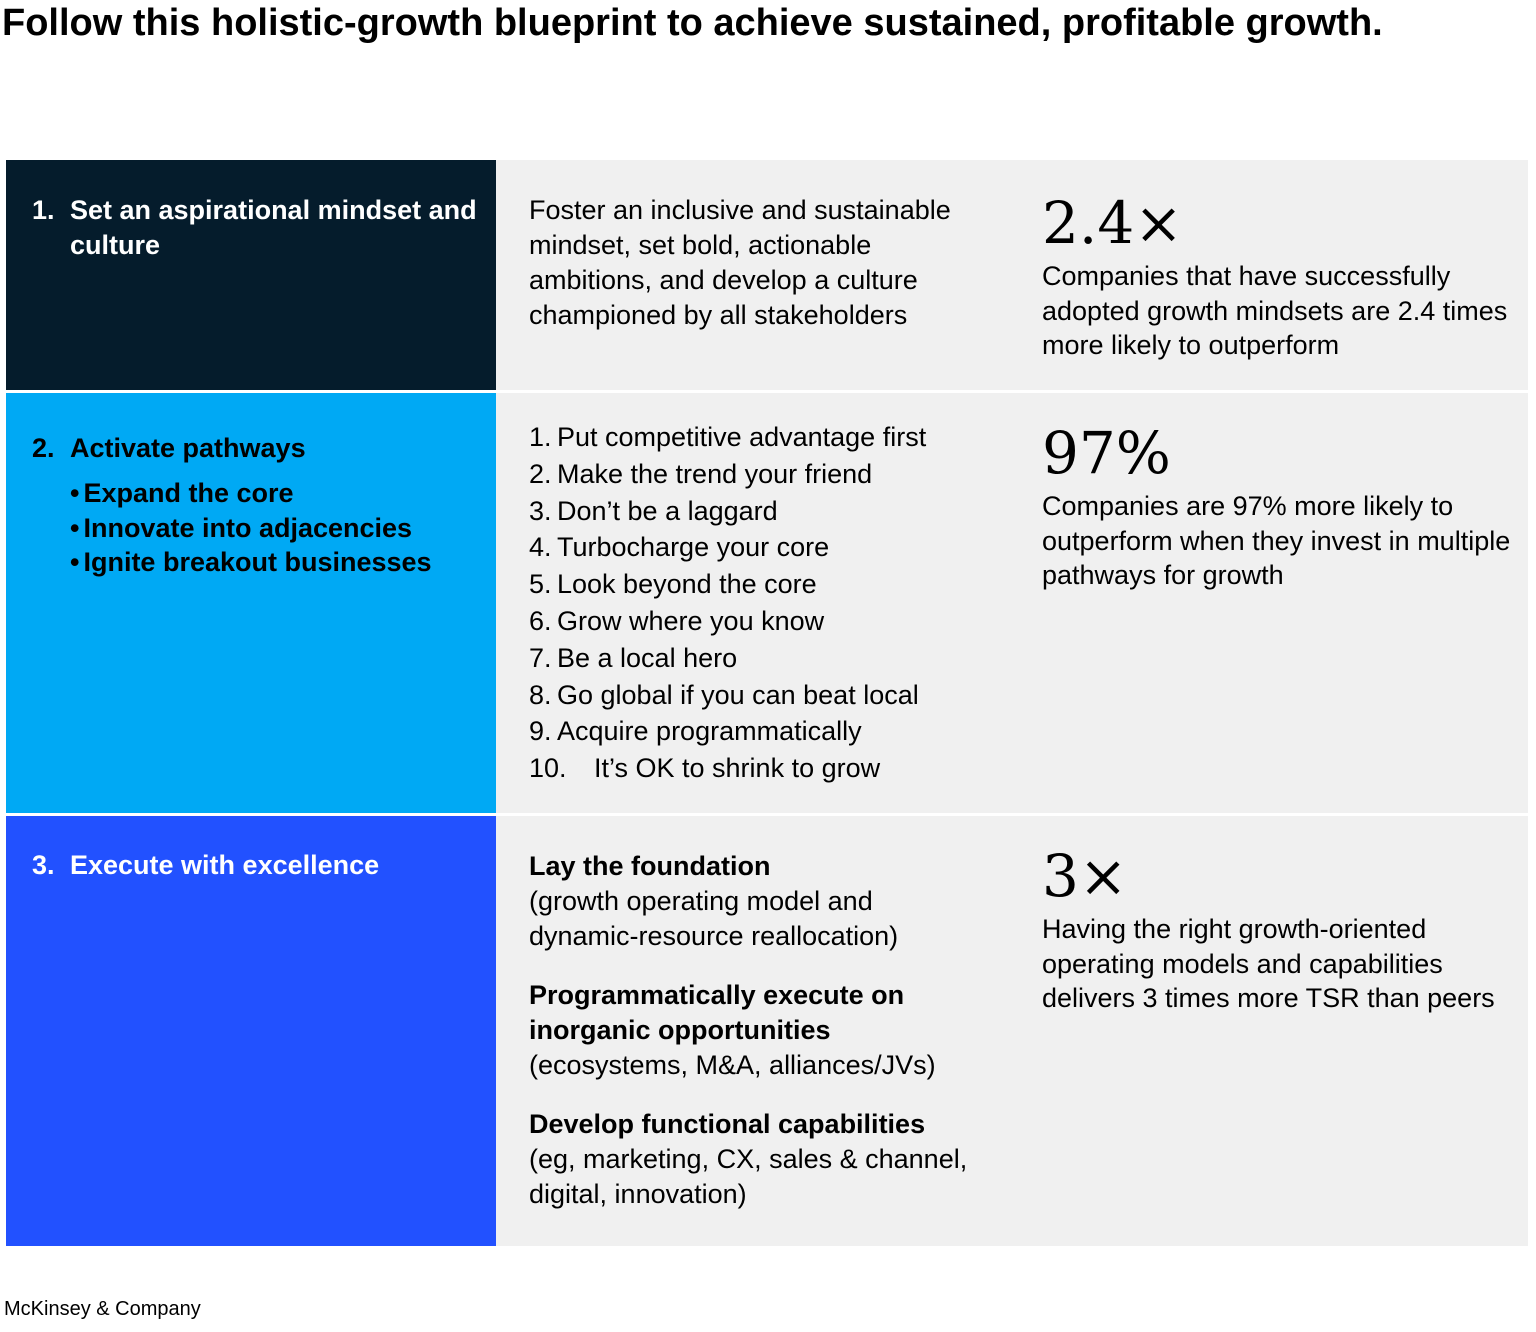  I want to click on stat-value: 2.4×, so click(1112, 223).